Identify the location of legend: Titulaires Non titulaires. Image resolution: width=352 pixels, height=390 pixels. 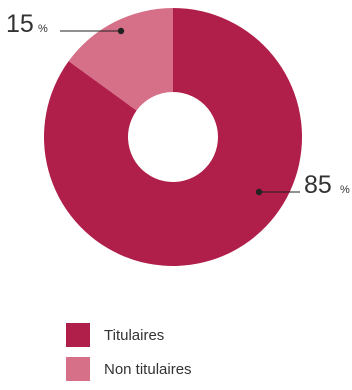
(129, 356).